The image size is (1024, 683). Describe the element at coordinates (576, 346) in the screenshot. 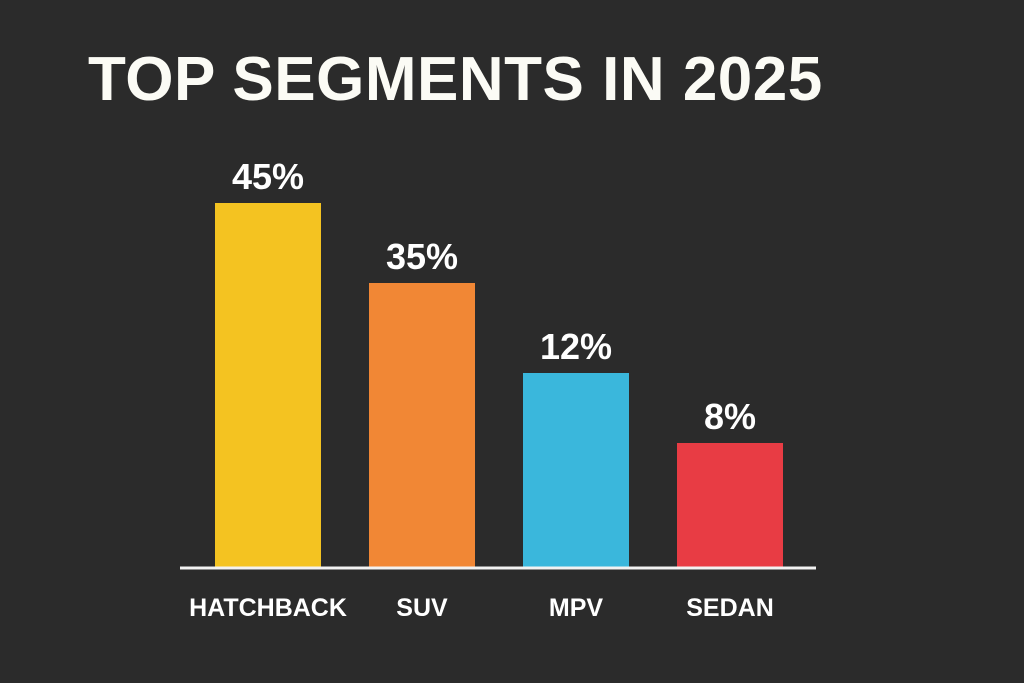

I see `value-label-mpv: 12%` at that location.